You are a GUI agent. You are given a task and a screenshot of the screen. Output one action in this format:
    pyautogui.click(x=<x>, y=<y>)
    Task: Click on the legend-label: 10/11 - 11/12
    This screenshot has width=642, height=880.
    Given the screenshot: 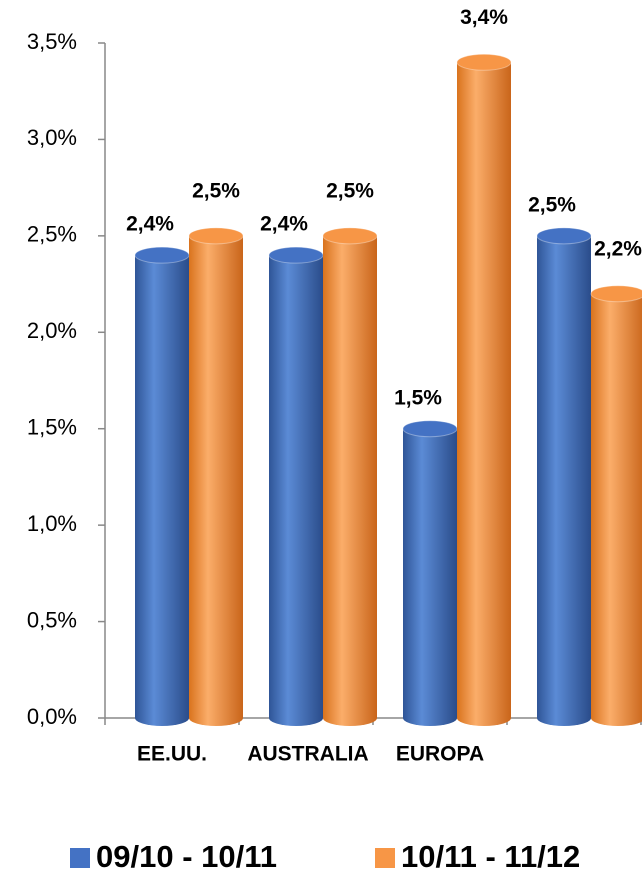 What is the action you would take?
    pyautogui.click(x=490, y=856)
    